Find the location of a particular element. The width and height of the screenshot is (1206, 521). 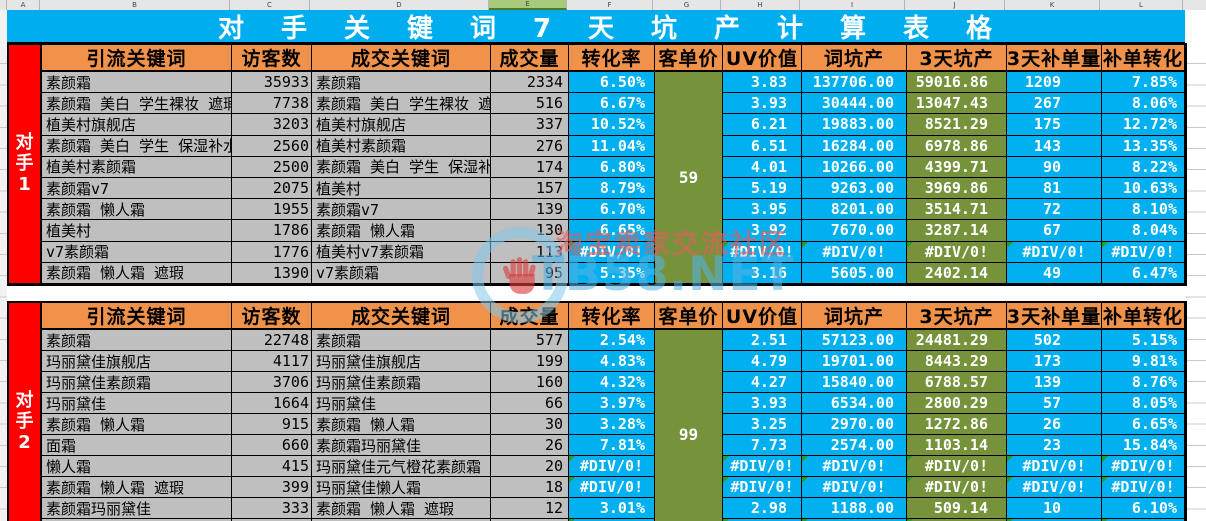

cell-volume: 337 is located at coordinates (530, 125).